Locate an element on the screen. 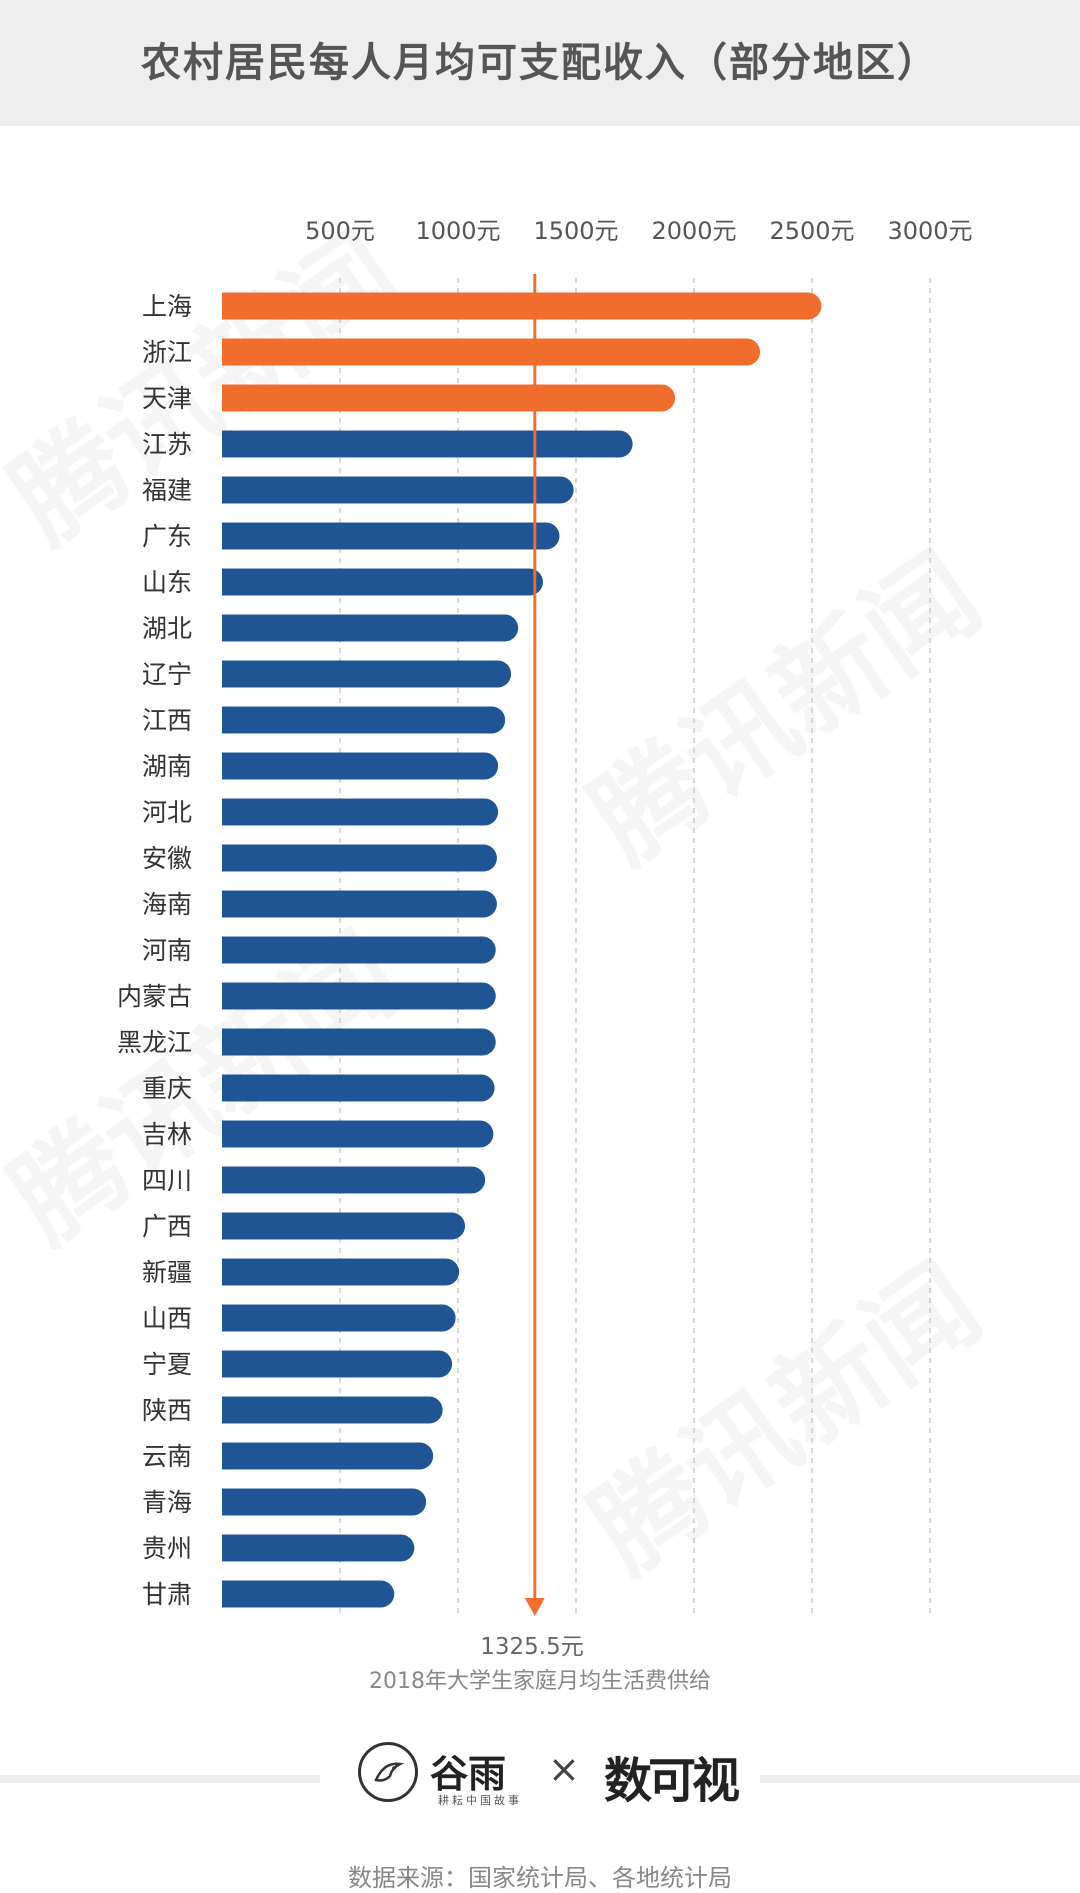  reference-value-label: 1325.5元 is located at coordinates (532, 1647).